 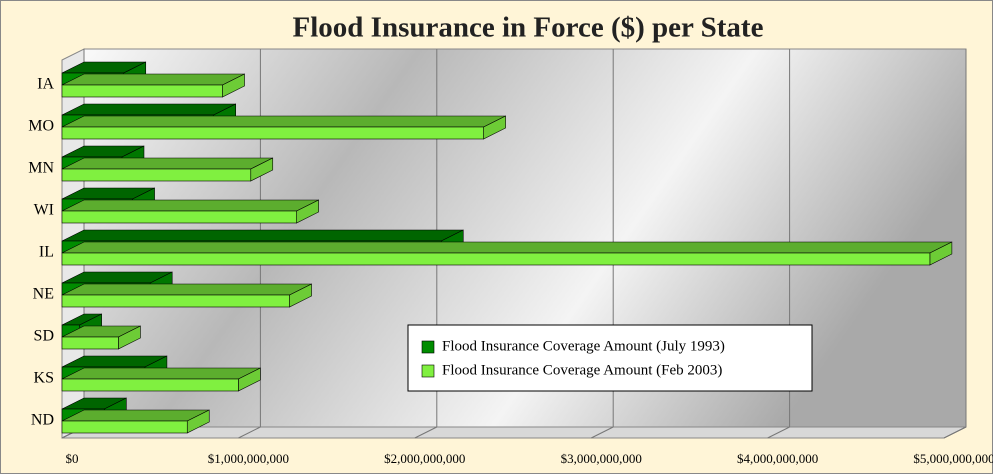 I want to click on y-tick-label: MO, so click(x=41, y=126).